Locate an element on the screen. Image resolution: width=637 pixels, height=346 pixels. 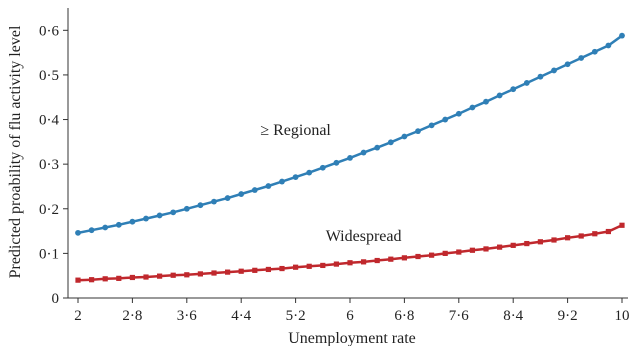
y-tick-label: 0 is located at coordinates (56, 299).